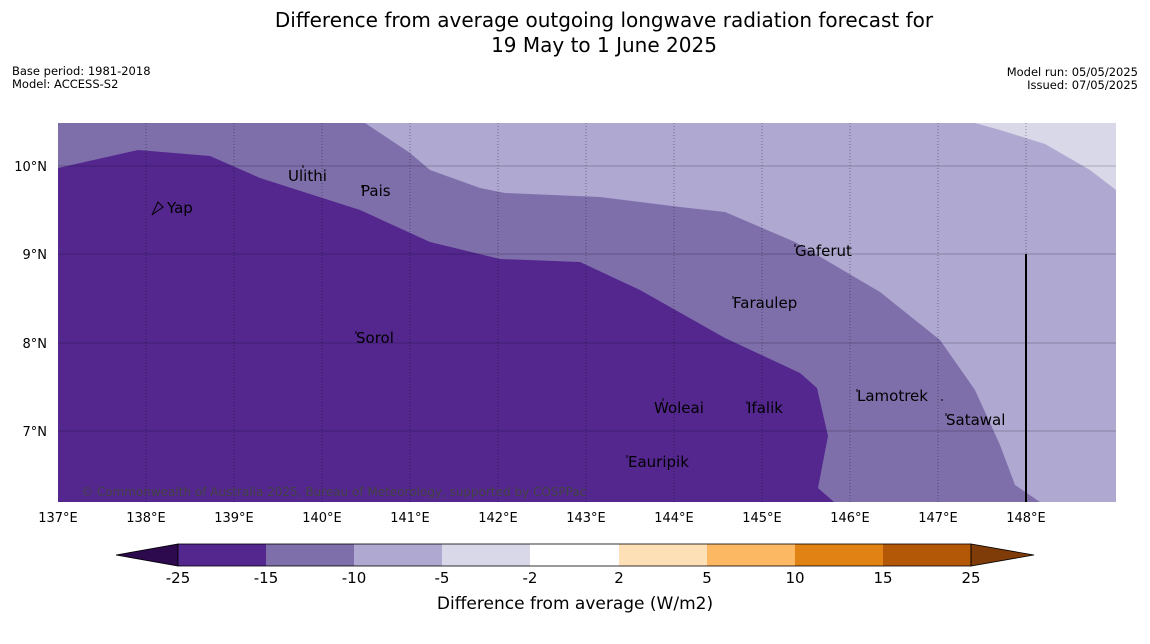  Describe the element at coordinates (498, 518) in the screenshot. I see `lon-label: 142°E` at that location.